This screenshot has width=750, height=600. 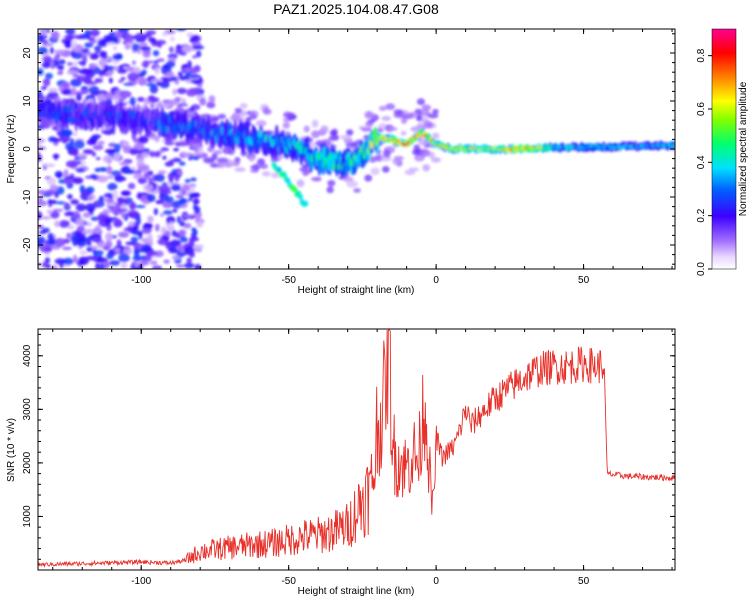 I want to click on spectrogram-ytick-label: -20, so click(x=27, y=244).